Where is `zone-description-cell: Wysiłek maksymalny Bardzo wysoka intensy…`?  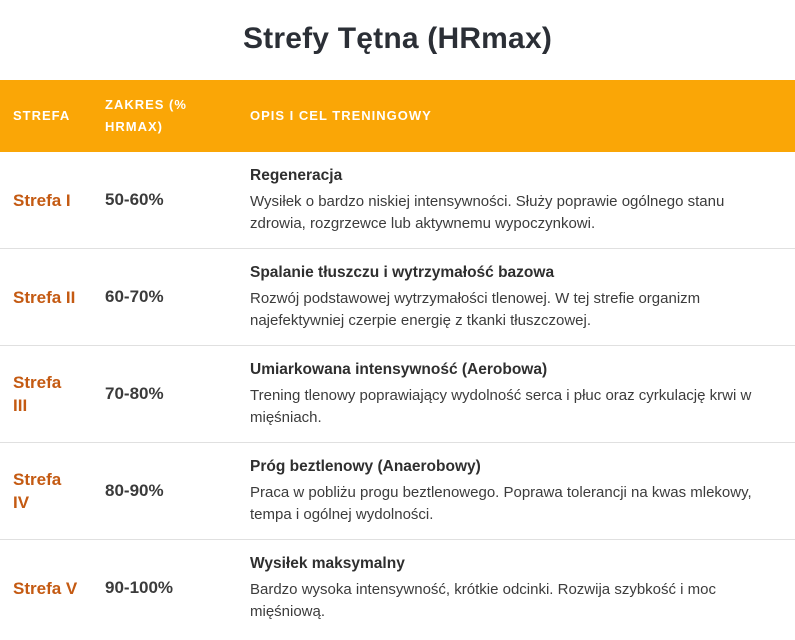 zone-description-cell: Wysiłek maksymalny Bardzo wysoka intensy… is located at coordinates (522, 587).